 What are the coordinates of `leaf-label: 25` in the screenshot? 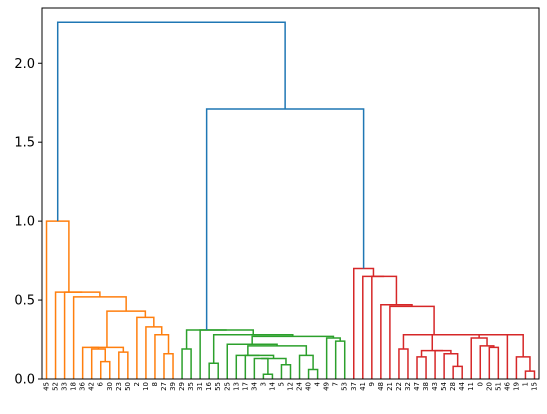 It's located at (227, 386).